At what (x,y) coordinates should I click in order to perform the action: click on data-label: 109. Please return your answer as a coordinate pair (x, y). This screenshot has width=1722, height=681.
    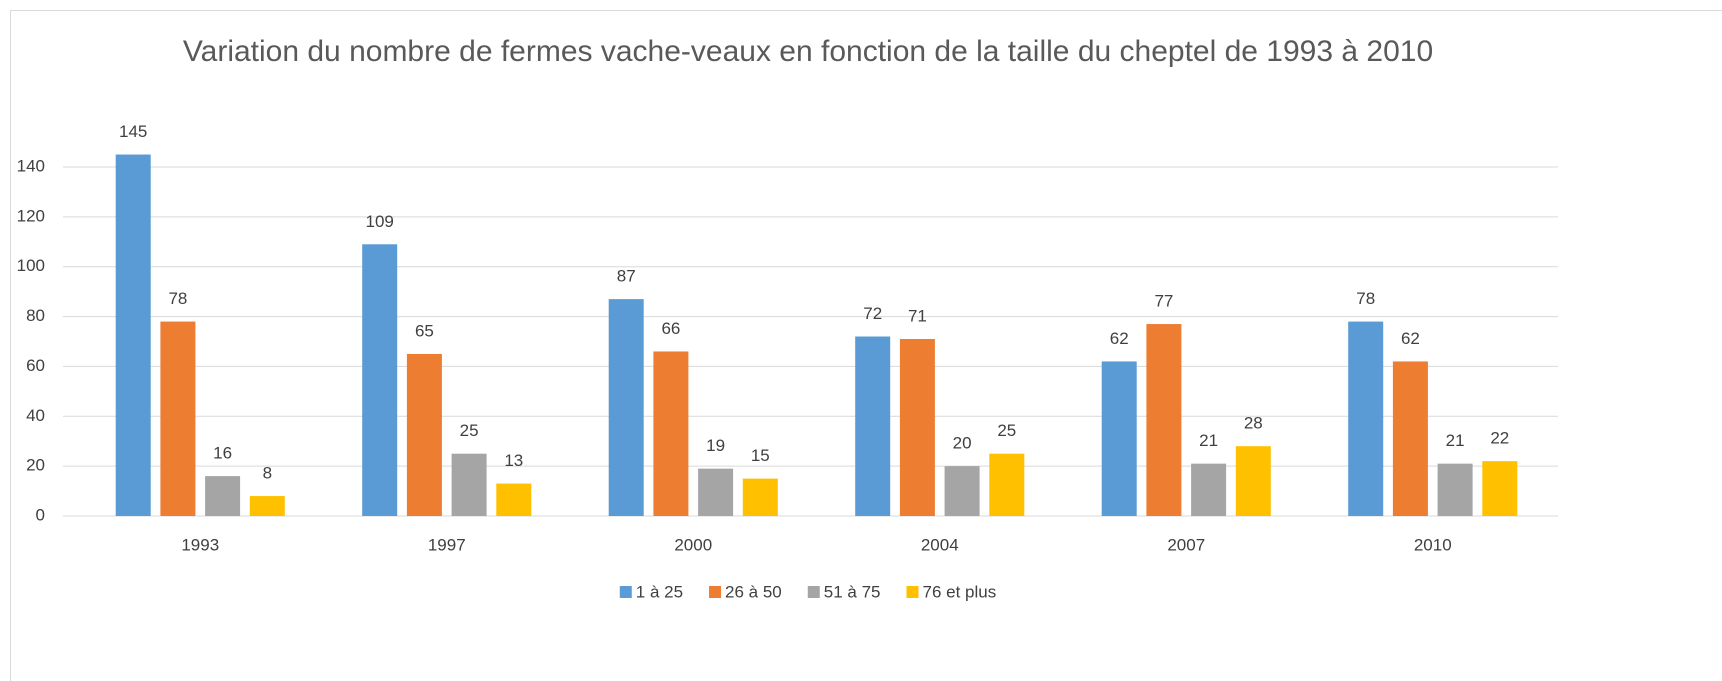
    Looking at the image, I should click on (380, 221).